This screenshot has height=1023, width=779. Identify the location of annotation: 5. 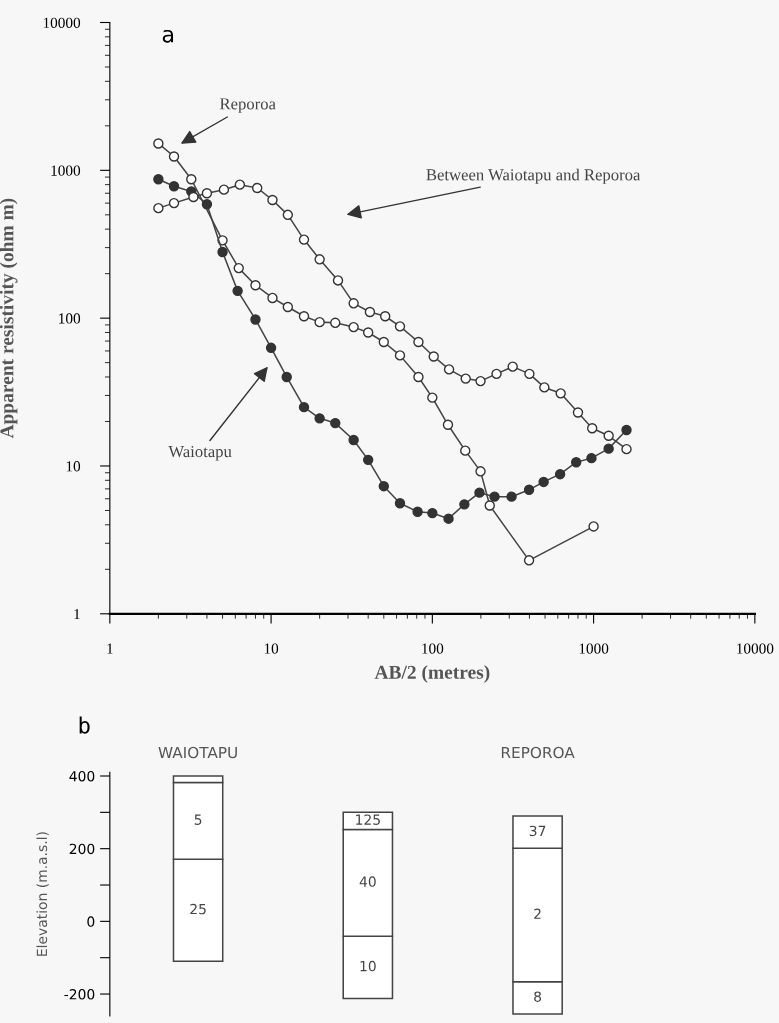
(198, 819).